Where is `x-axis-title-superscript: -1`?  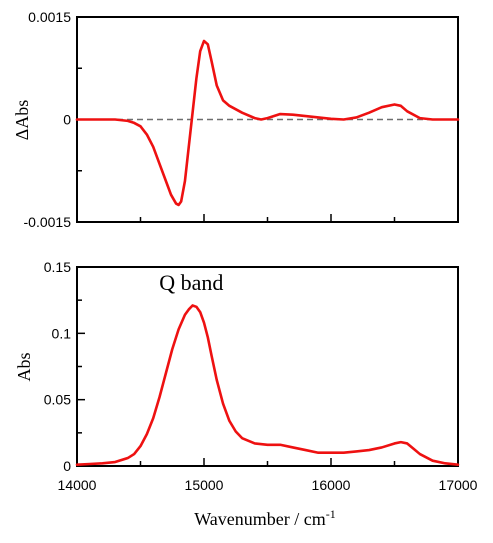
x-axis-title-superscript: -1 is located at coordinates (331, 514).